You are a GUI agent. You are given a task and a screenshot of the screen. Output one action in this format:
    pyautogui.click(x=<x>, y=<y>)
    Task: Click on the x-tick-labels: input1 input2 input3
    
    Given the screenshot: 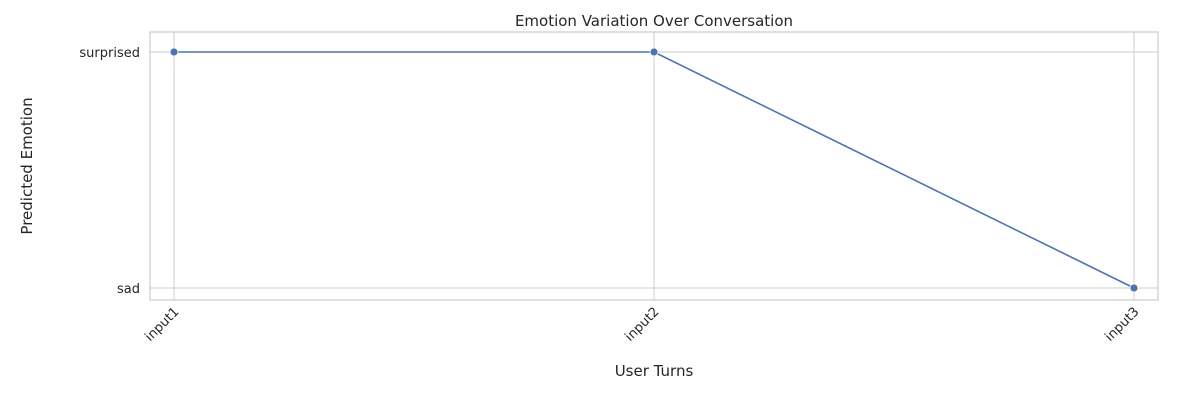 What is the action you would take?
    pyautogui.click(x=642, y=325)
    